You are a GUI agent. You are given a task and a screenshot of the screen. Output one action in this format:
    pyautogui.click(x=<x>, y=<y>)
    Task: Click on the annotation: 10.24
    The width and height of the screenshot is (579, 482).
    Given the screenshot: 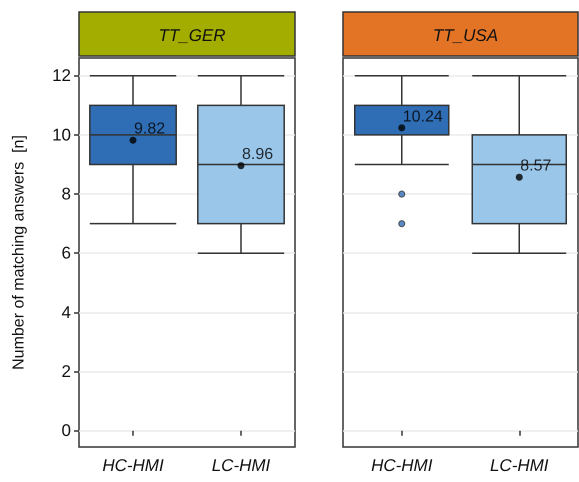 What is the action you would take?
    pyautogui.click(x=422, y=117)
    